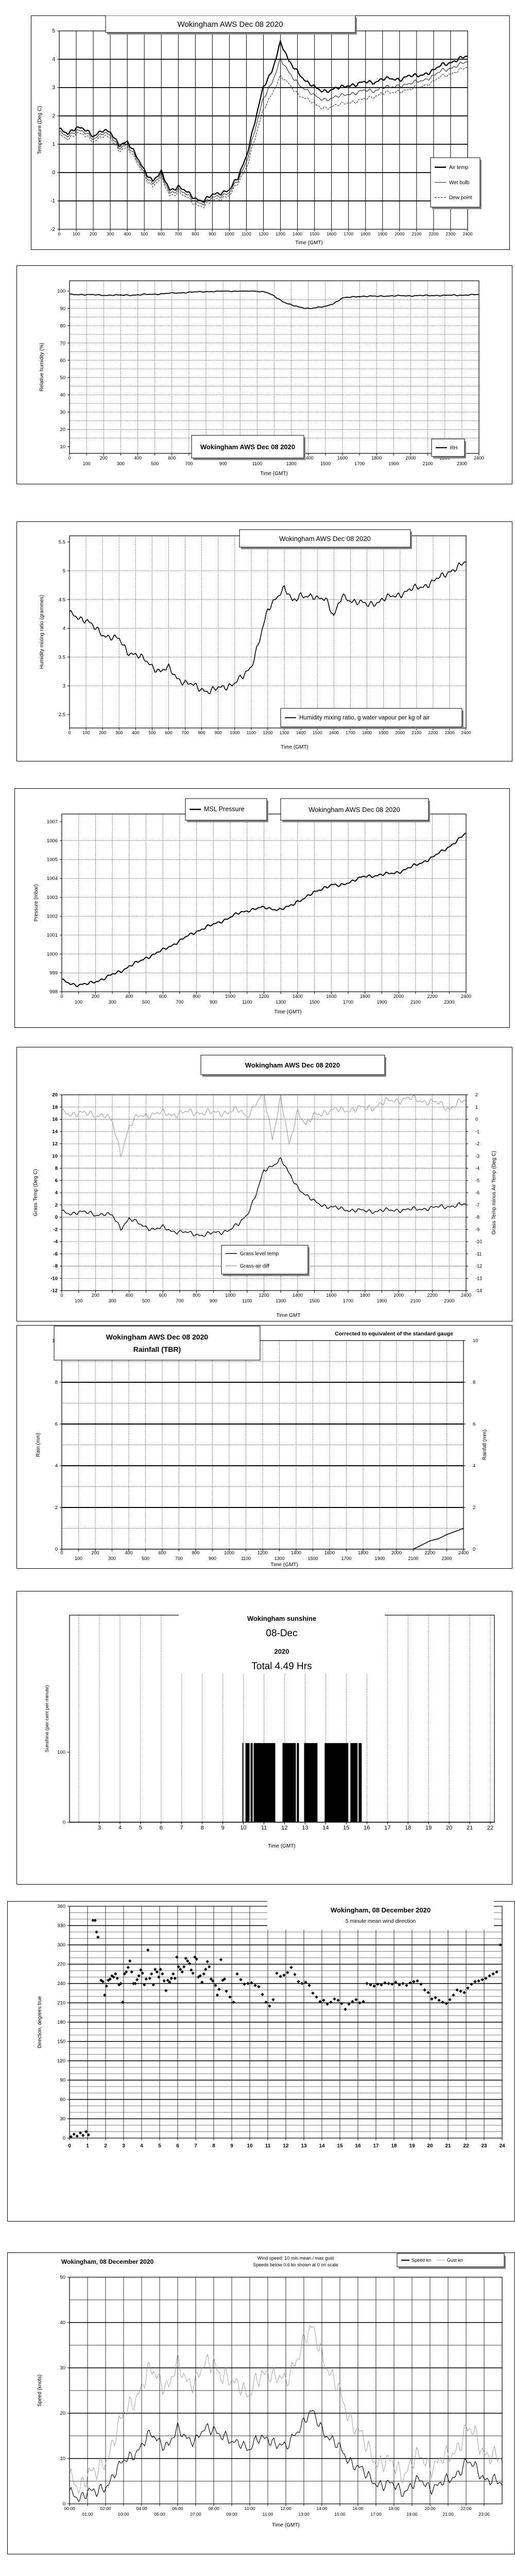 The height and width of the screenshot is (2576, 515). Describe the element at coordinates (284, 1828) in the screenshot. I see `x-tick-label: 12` at that location.